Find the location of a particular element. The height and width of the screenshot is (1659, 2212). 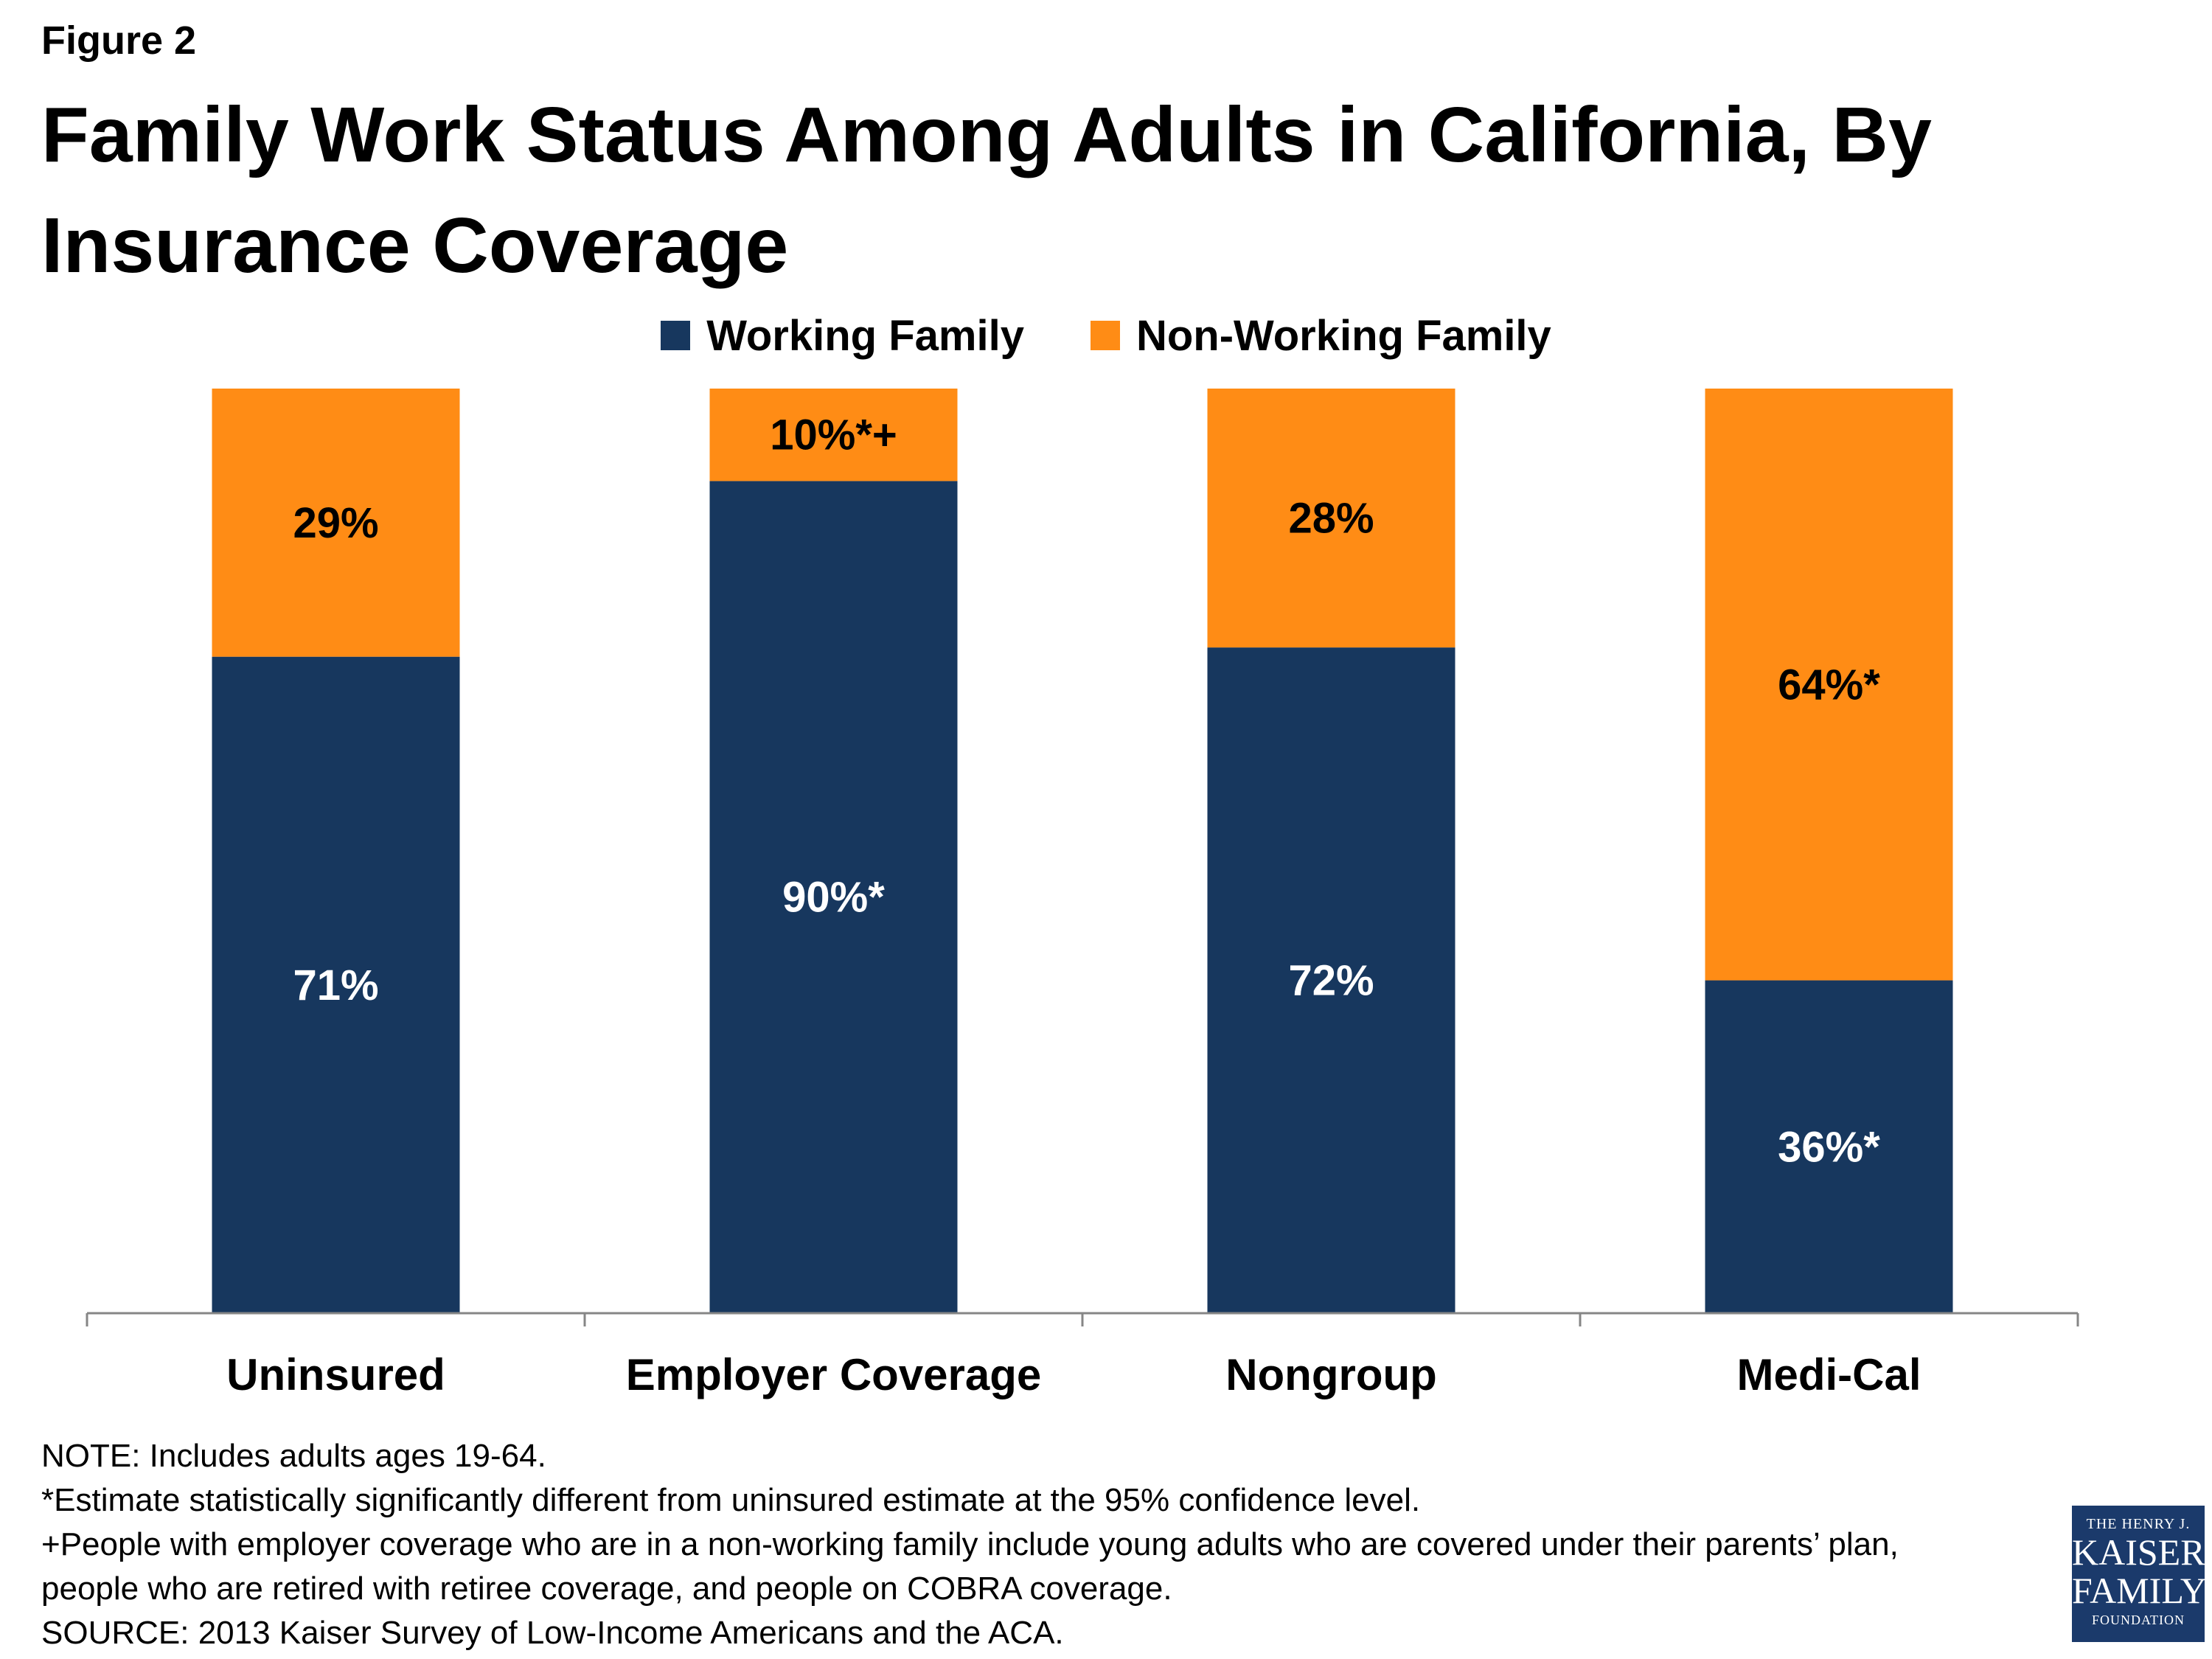

category-label: Uninsured is located at coordinates (335, 1374).